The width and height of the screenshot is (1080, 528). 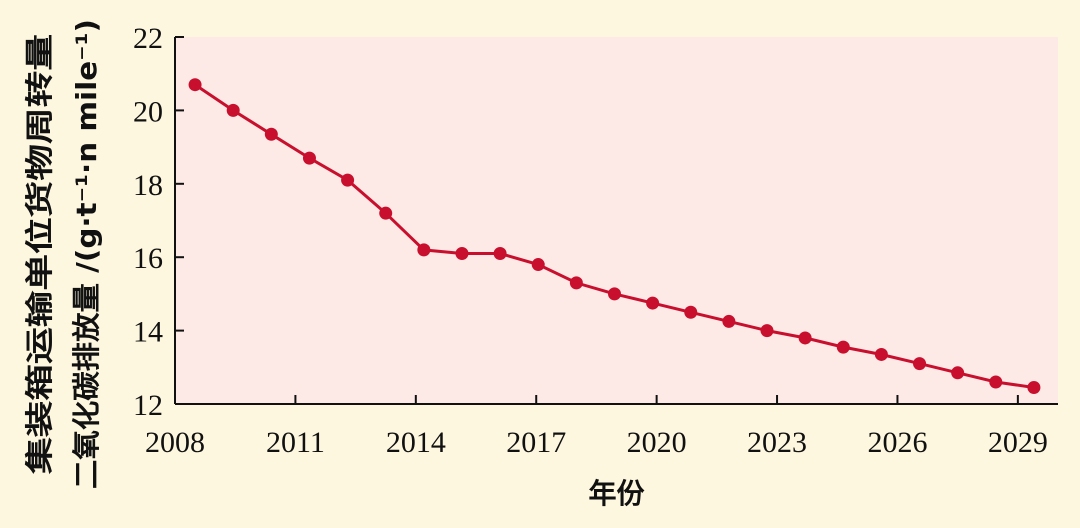 What do you see at coordinates (897, 442) in the screenshot?
I see `x-tick-label: 2026` at bounding box center [897, 442].